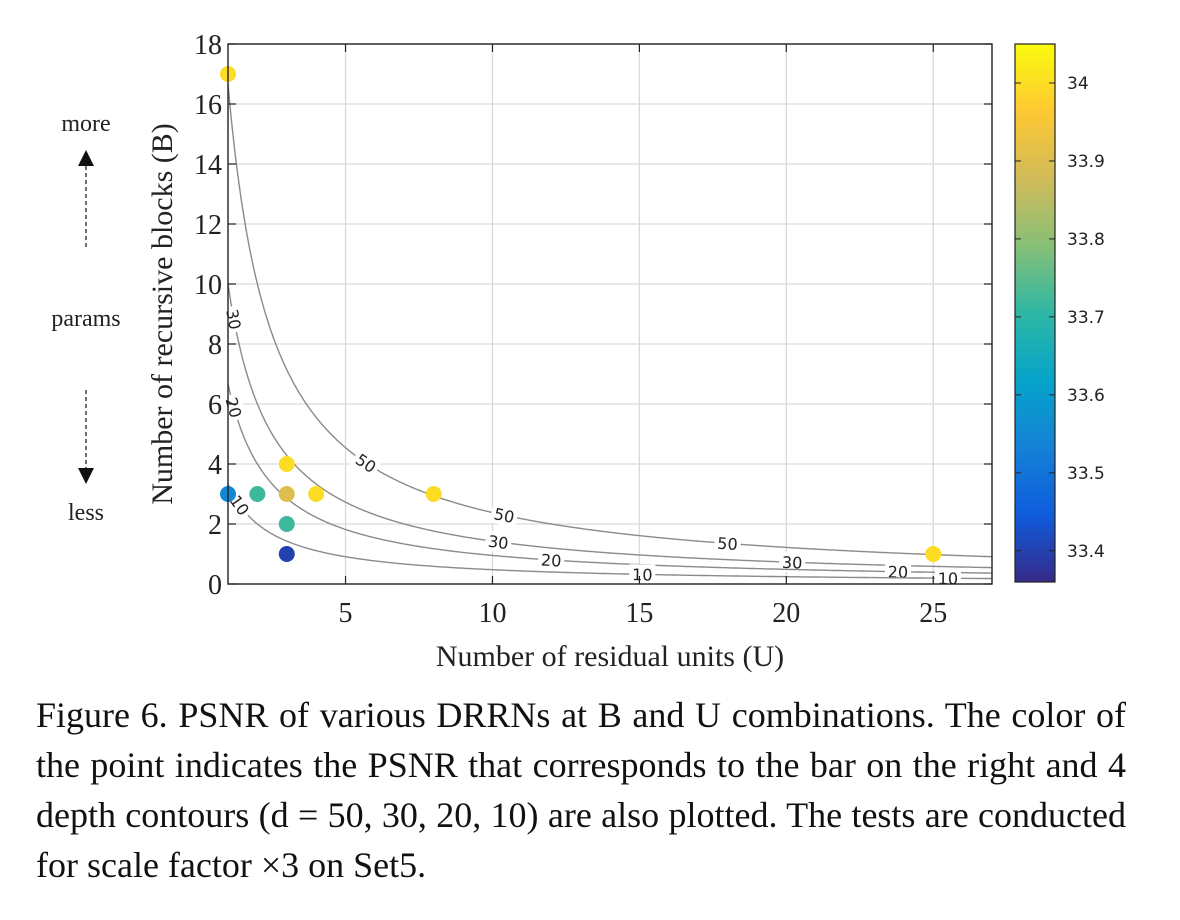  What do you see at coordinates (86, 513) in the screenshot?
I see `annotation-less: less` at bounding box center [86, 513].